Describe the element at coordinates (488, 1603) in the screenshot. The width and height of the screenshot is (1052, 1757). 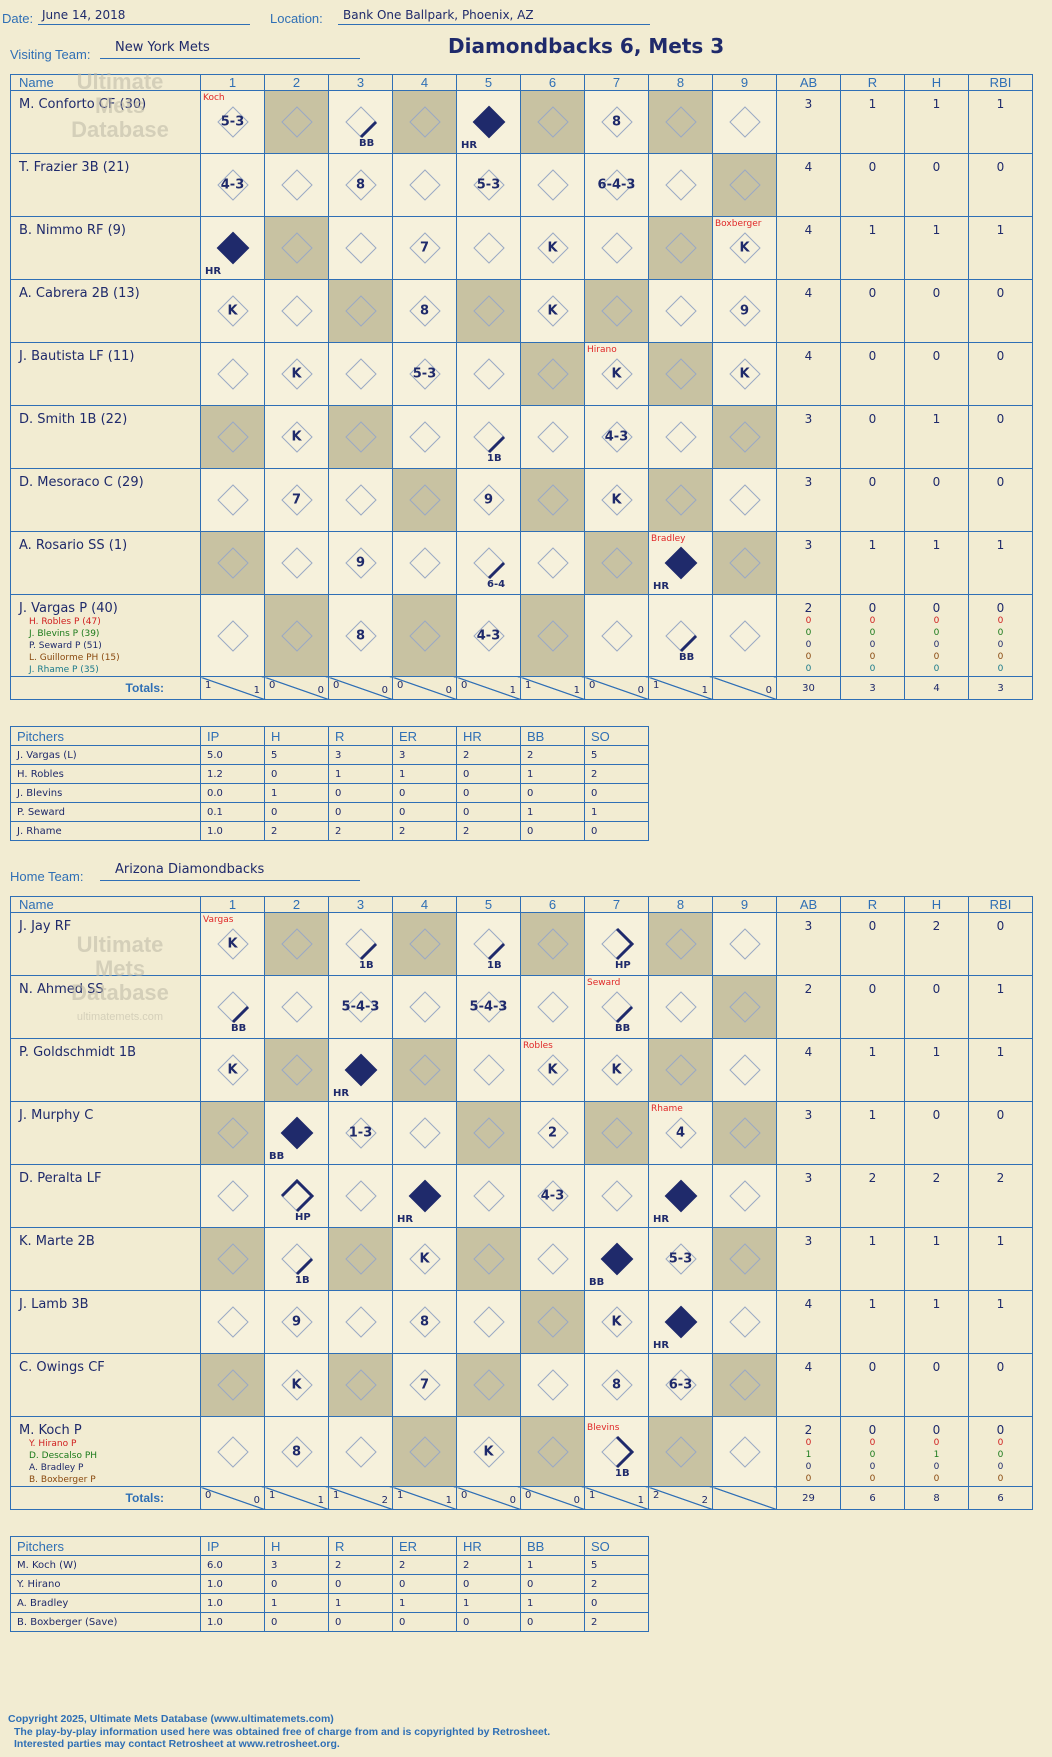
I see `pitching-stat: 1` at that location.